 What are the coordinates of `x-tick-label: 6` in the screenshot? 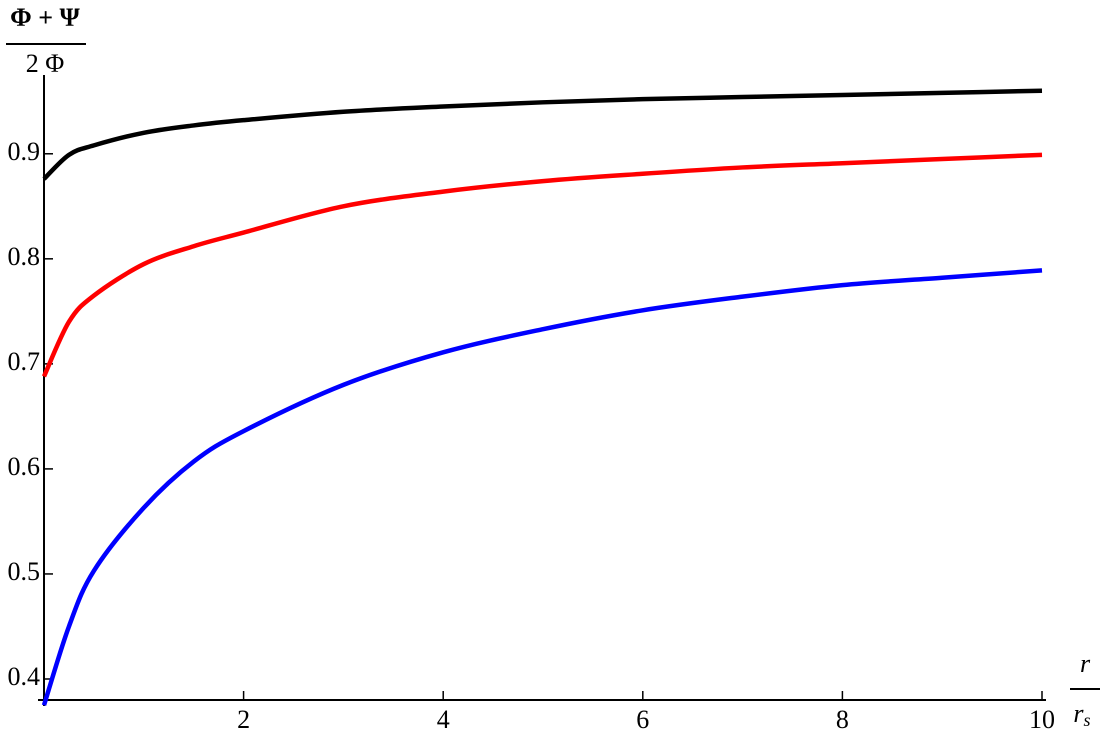 It's located at (642, 719).